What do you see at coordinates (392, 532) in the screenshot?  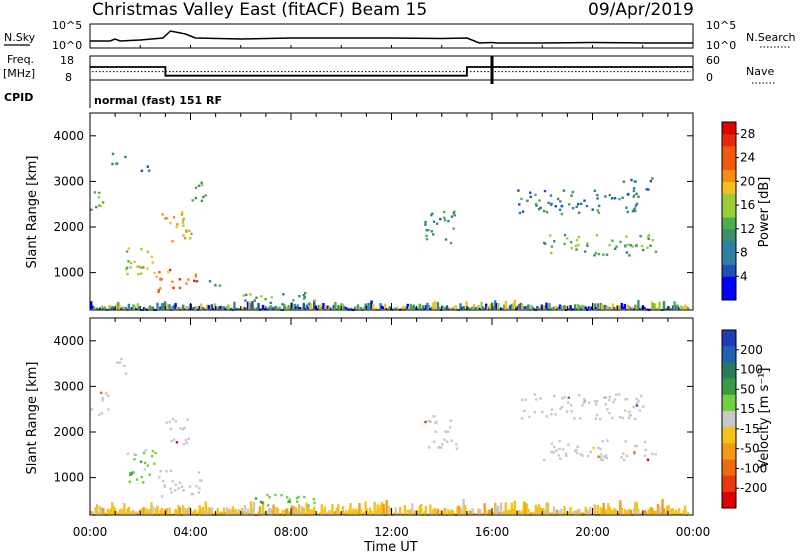 I see `velocity-x-ticks: 00:00 04:00 08:00 12:00 16:00 20:00 00:00` at bounding box center [392, 532].